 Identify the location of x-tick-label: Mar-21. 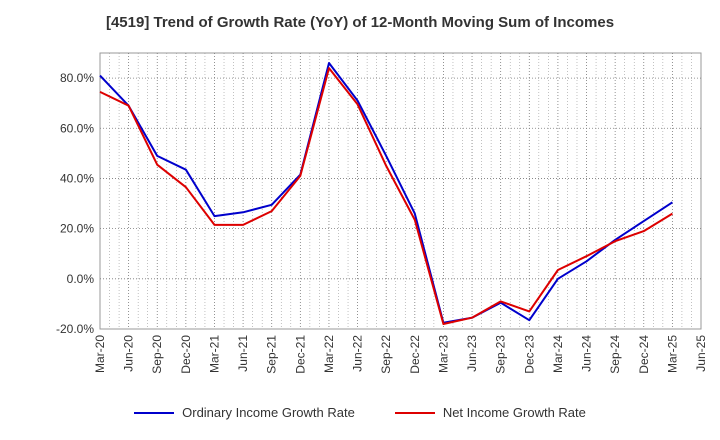
(214, 354).